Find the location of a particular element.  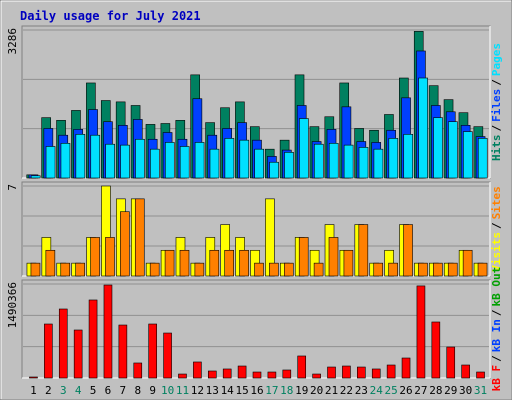

legend-entry: Visits is located at coordinates (496, 252).